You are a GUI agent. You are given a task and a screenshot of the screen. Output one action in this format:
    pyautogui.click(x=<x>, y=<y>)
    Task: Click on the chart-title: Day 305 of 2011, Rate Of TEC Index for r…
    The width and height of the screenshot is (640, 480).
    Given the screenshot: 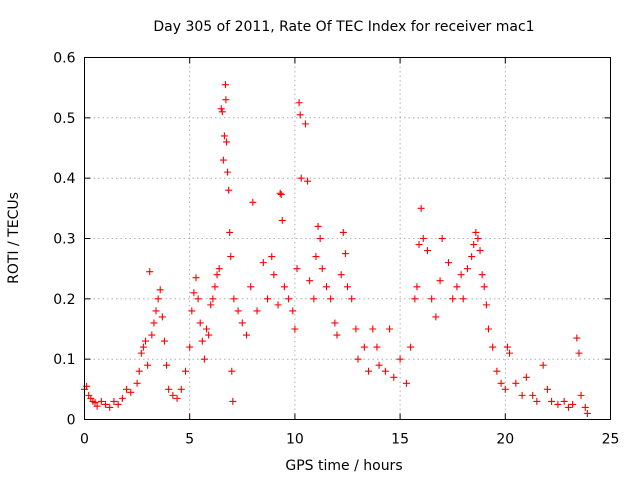 What is the action you would take?
    pyautogui.click(x=343, y=27)
    